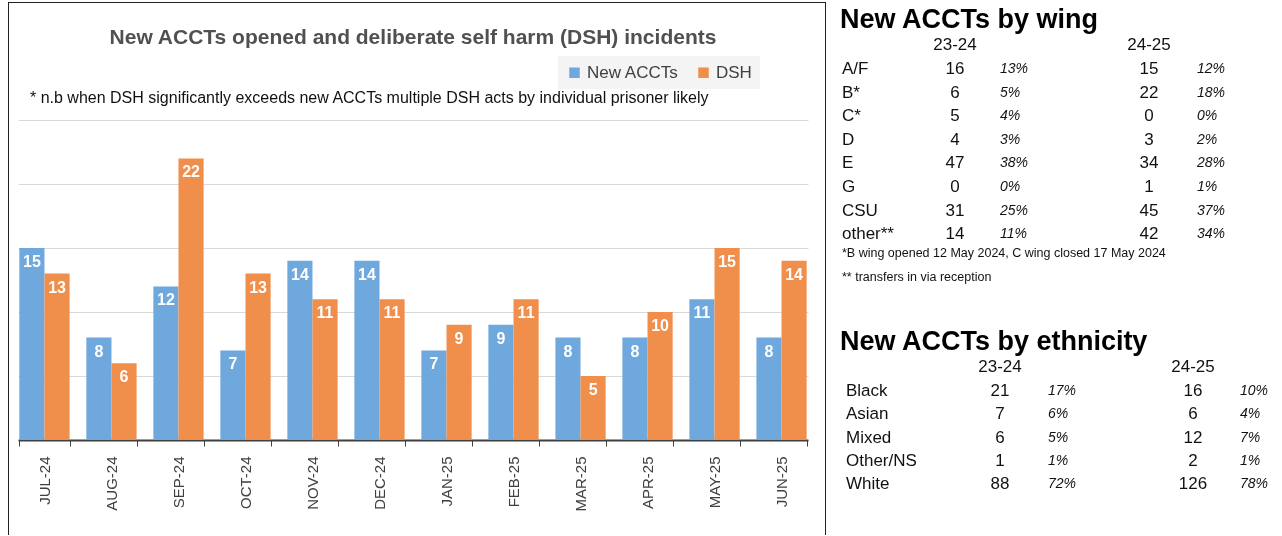 The width and height of the screenshot is (1282, 536). I want to click on category-label: White, so click(868, 484).